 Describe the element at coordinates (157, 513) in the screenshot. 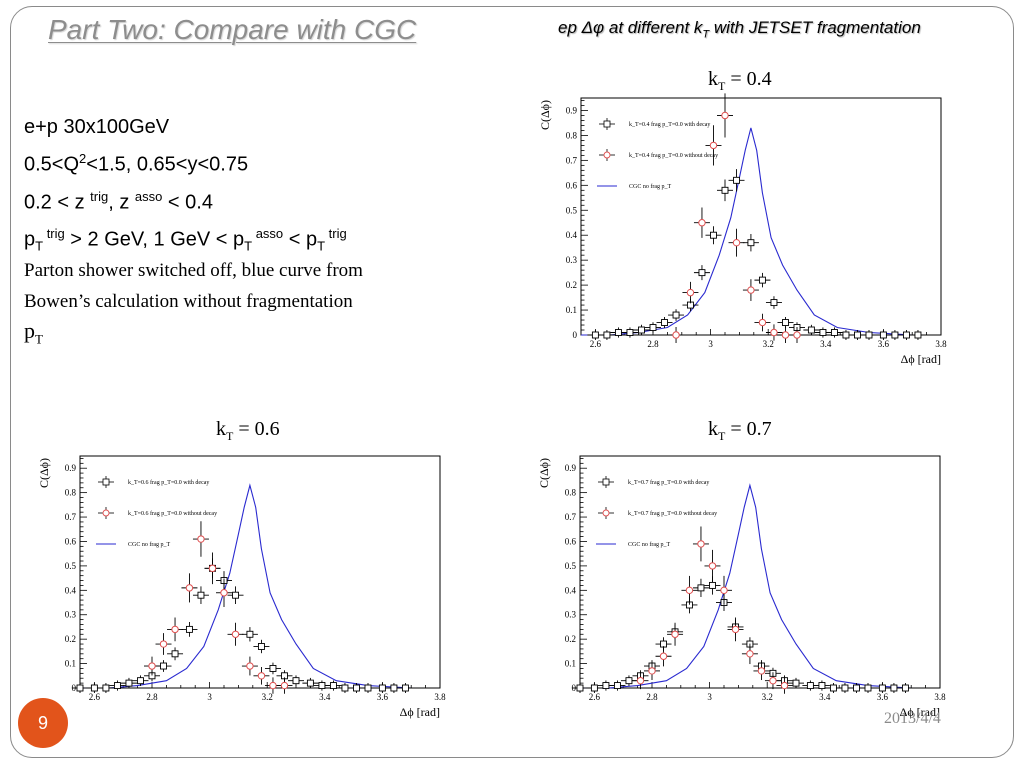

I see `legend-entry: k_T=0.6 frag p_T=0.0 without decay` at that location.